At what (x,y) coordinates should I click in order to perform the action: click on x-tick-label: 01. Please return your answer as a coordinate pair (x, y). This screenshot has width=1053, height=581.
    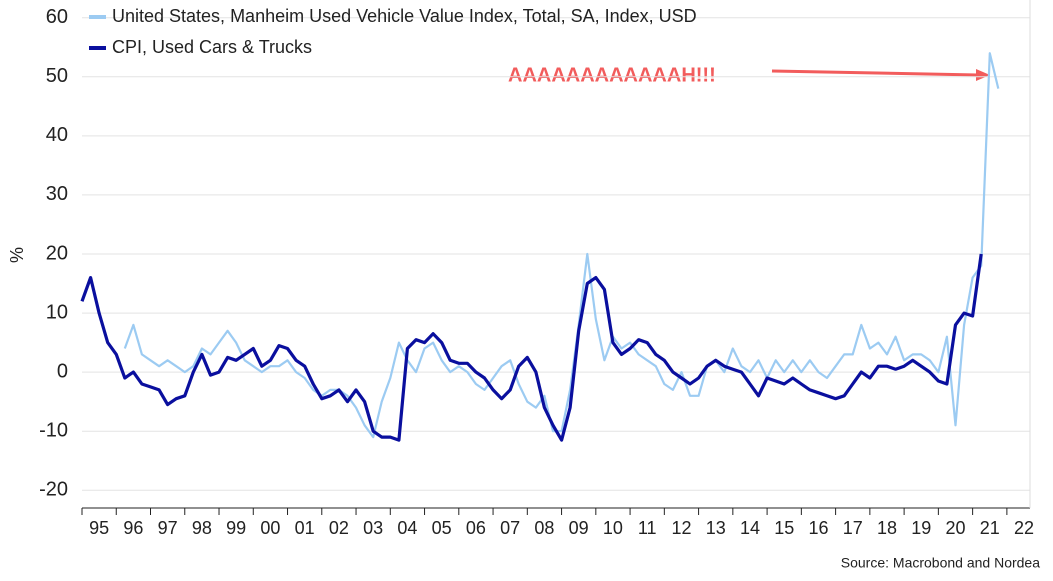
    Looking at the image, I should click on (305, 528).